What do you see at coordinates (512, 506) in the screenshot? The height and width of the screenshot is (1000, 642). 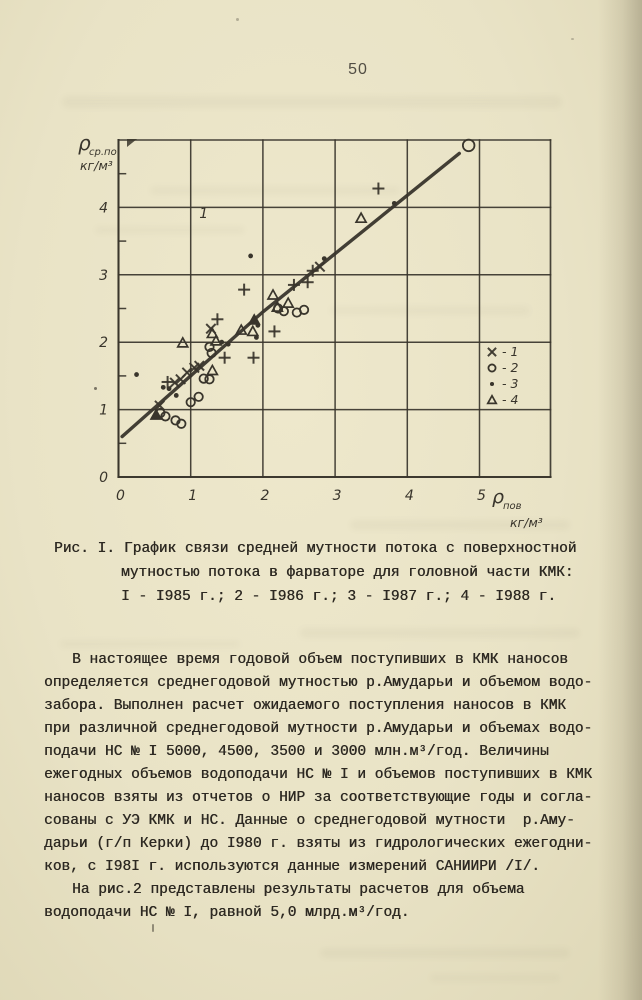 I see `x-axis-subscript: пов` at bounding box center [512, 506].